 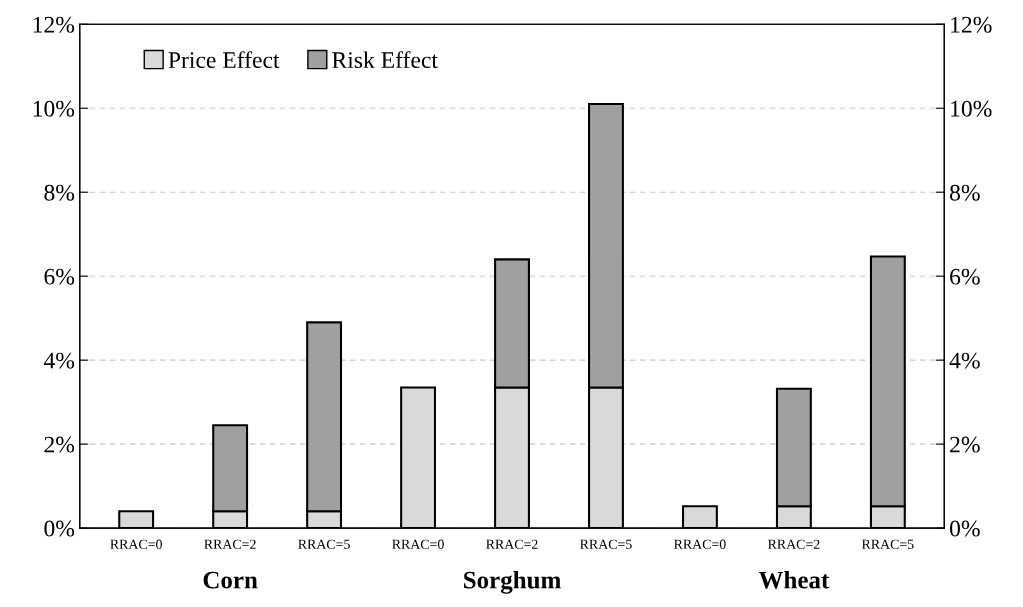 What do you see at coordinates (964, 192) in the screenshot?
I see `y2-tick-label: 8%` at bounding box center [964, 192].